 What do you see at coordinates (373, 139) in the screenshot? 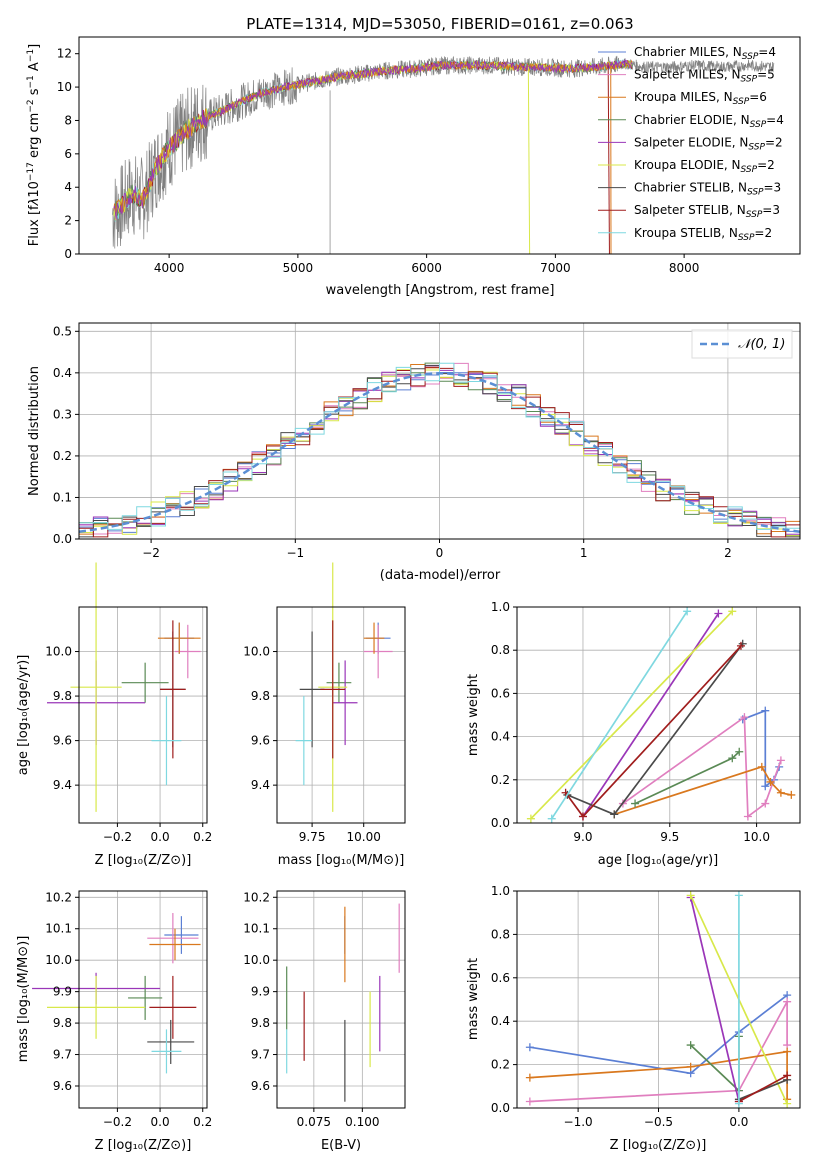
I see `model-spectrum-salpeter_elodie` at bounding box center [373, 139].